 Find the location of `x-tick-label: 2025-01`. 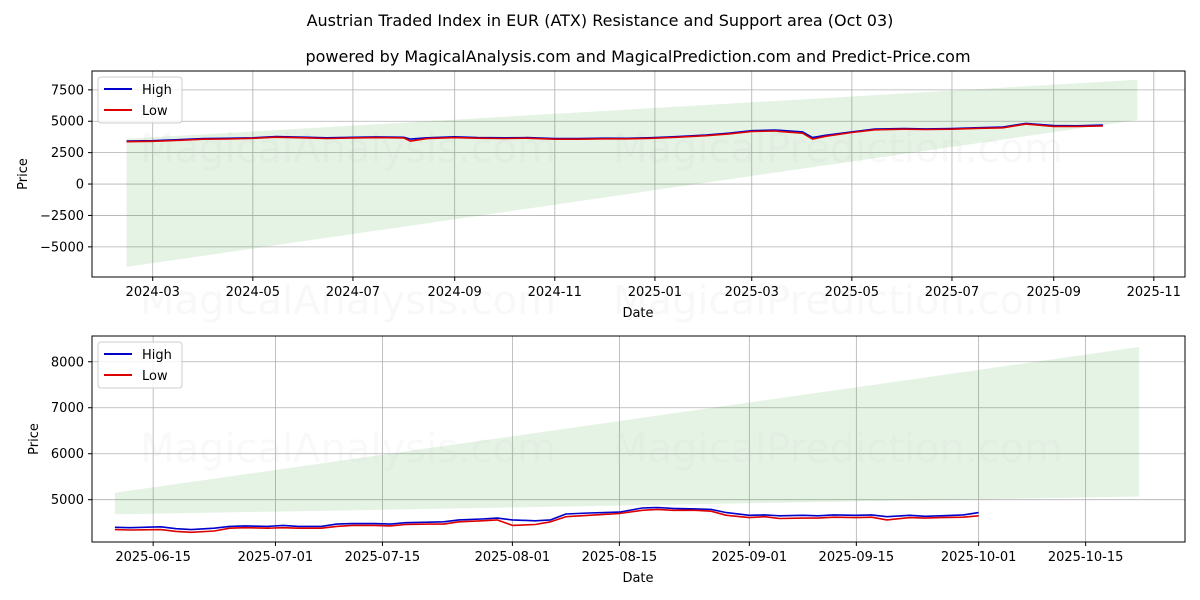

x-tick-label: 2025-01 is located at coordinates (655, 292).